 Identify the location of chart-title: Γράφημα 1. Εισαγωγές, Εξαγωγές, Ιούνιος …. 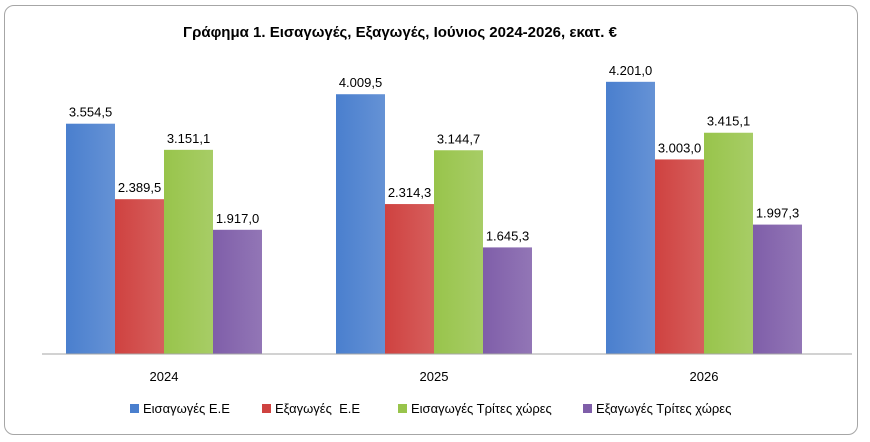
(400, 32).